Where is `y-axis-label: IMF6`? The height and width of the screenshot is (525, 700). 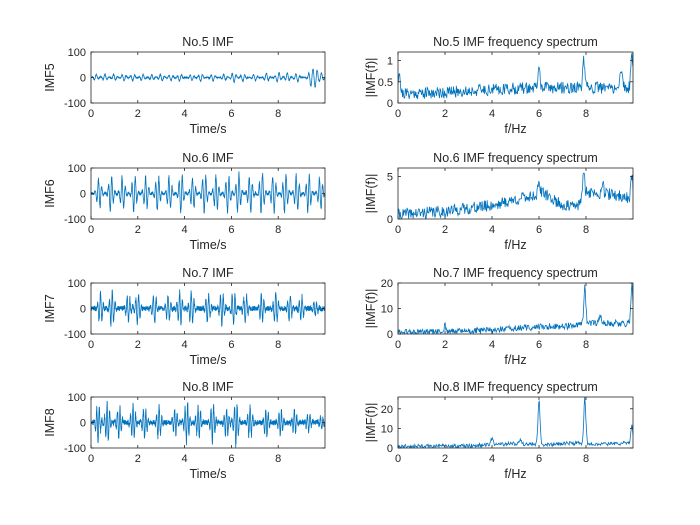
y-axis-label: IMF6 is located at coordinates (50, 193).